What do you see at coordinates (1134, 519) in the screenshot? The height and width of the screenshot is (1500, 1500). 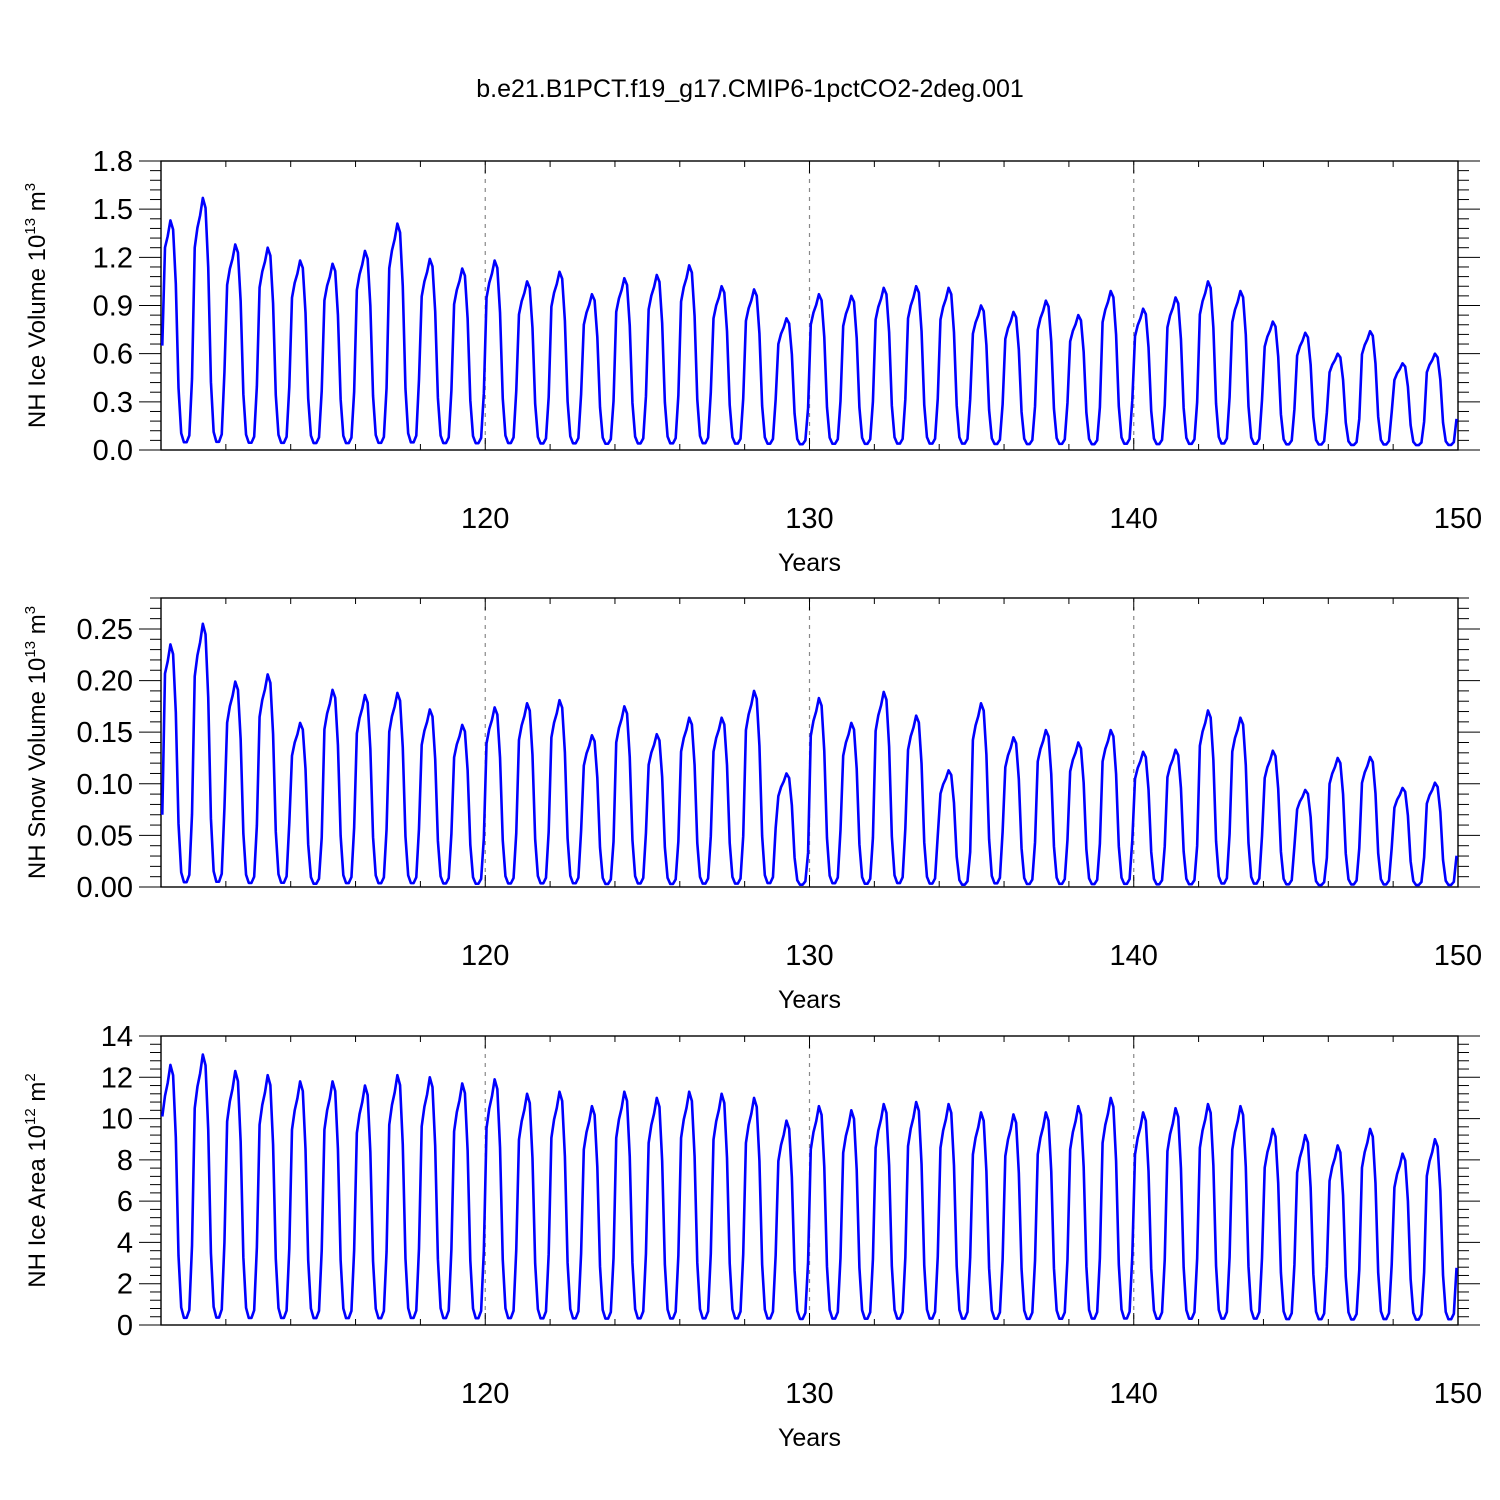 I see `ice-volume-x-tick-label: 140` at bounding box center [1134, 519].